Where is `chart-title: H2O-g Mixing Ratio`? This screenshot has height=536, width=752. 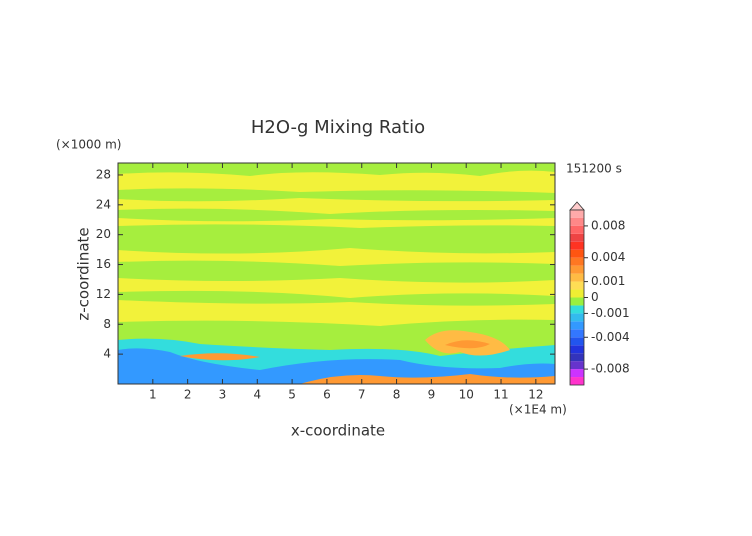 chart-title: H2O-g Mixing Ratio is located at coordinates (338, 127).